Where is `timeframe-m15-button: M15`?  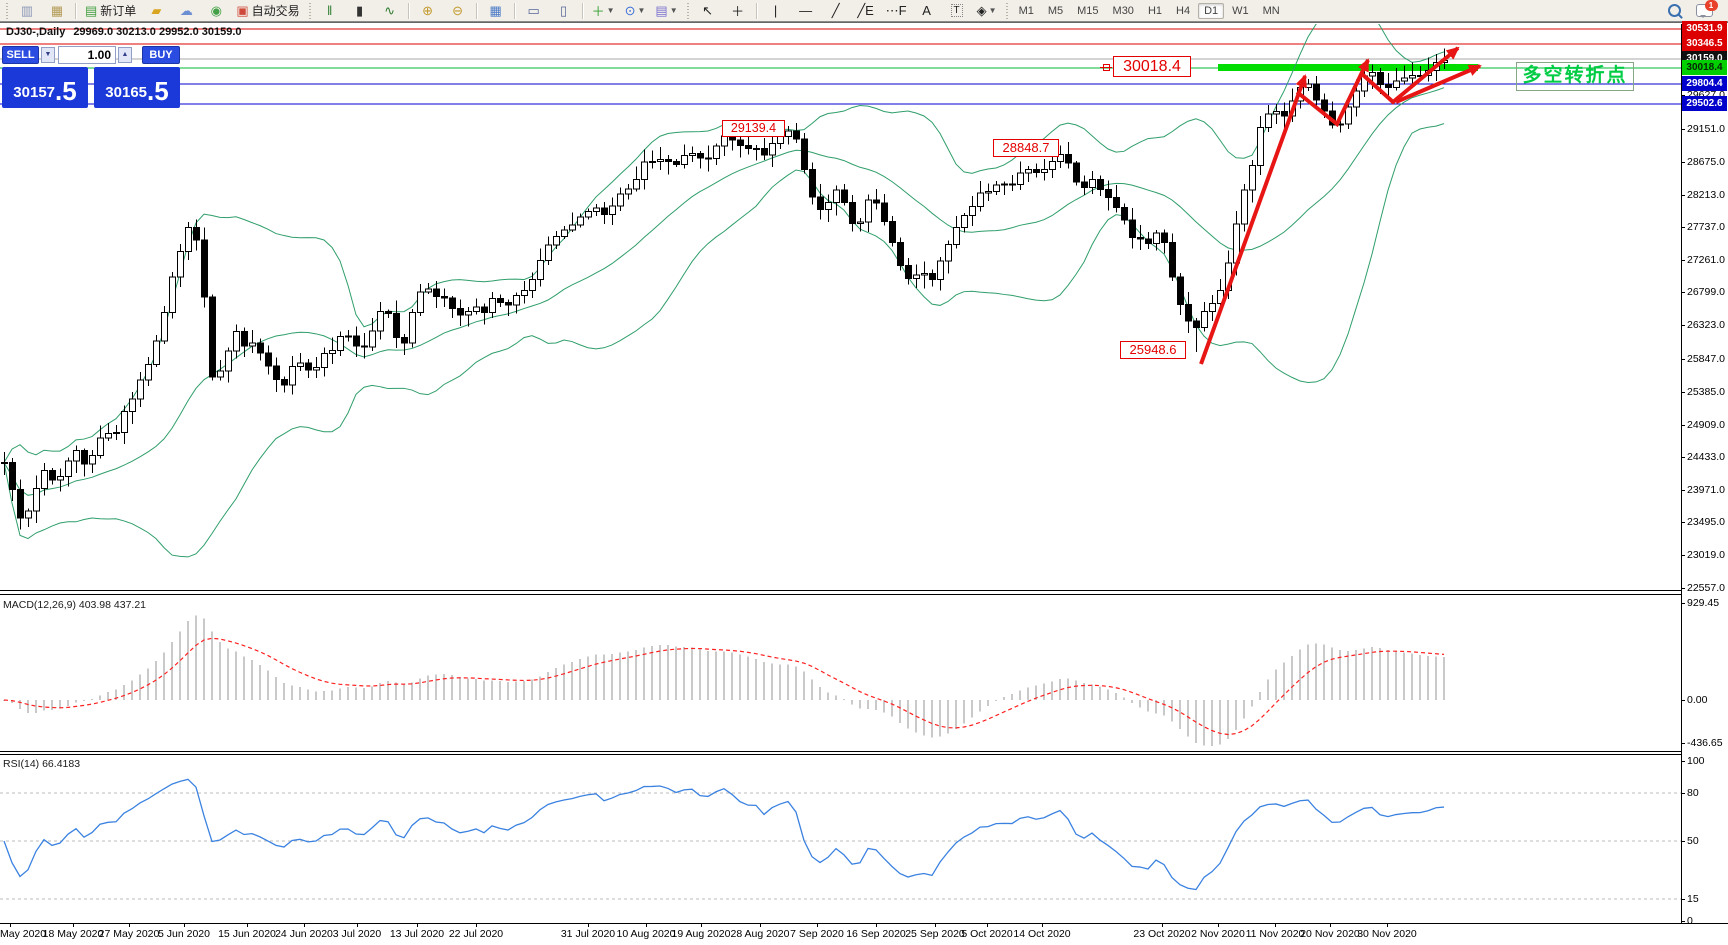
timeframe-m15-button: M15 is located at coordinates (1088, 10).